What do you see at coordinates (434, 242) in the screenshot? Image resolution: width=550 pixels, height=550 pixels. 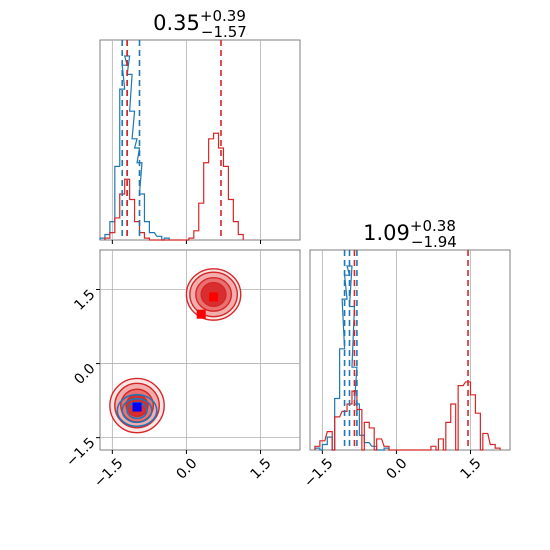 I see `title-minus-error: −1.94` at bounding box center [434, 242].